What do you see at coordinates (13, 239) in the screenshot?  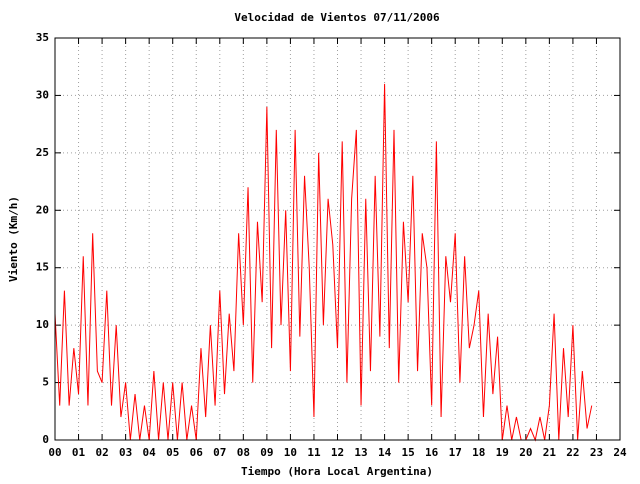 I see `y-axis-label: Viento (Km/h)` at bounding box center [13, 239].